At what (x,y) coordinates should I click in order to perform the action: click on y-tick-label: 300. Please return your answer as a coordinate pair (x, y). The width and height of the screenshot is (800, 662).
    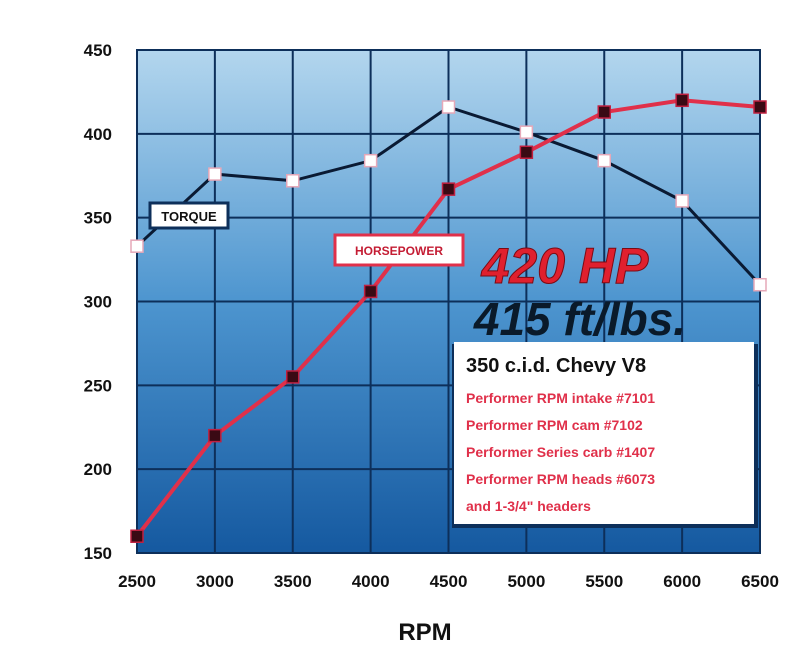
    Looking at the image, I should click on (98, 302).